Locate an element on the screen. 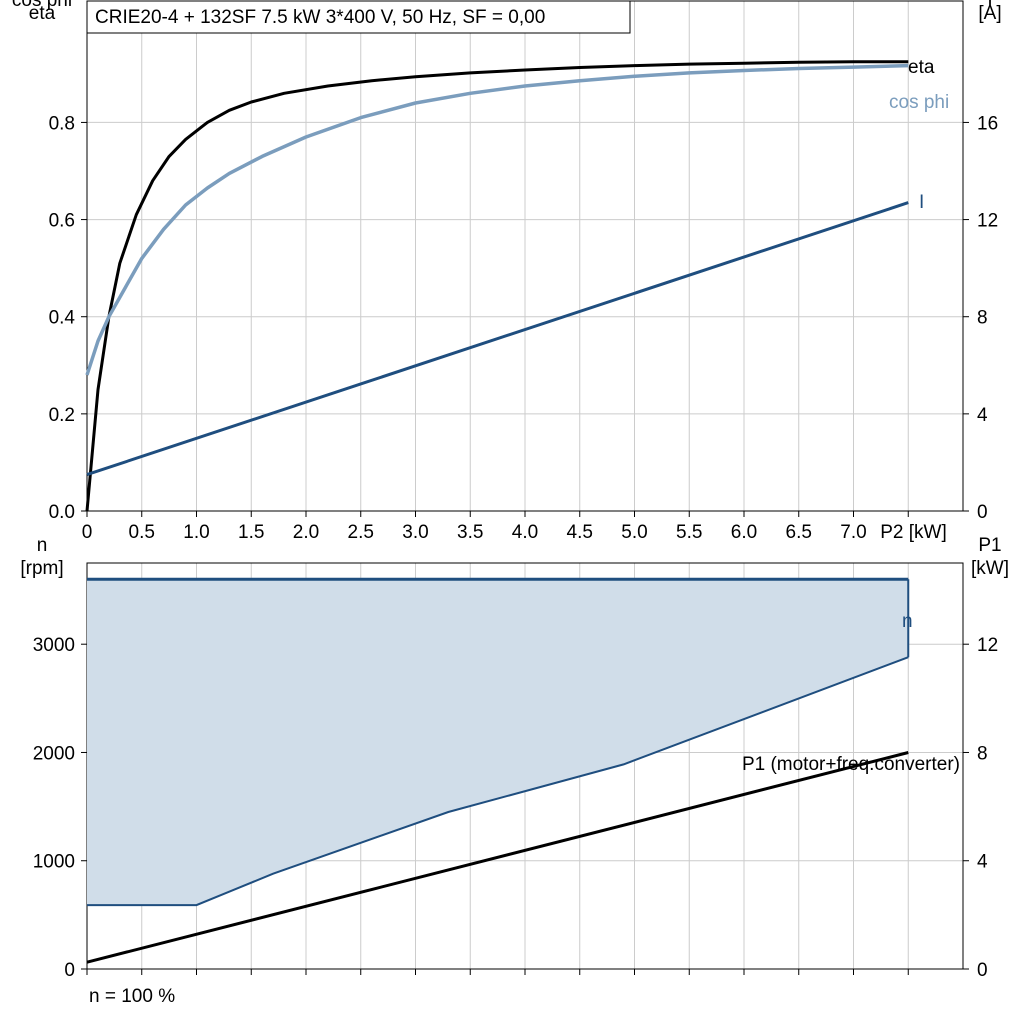 This screenshot has height=1029, width=1024. x-tick-label: 1.0 is located at coordinates (196, 532).